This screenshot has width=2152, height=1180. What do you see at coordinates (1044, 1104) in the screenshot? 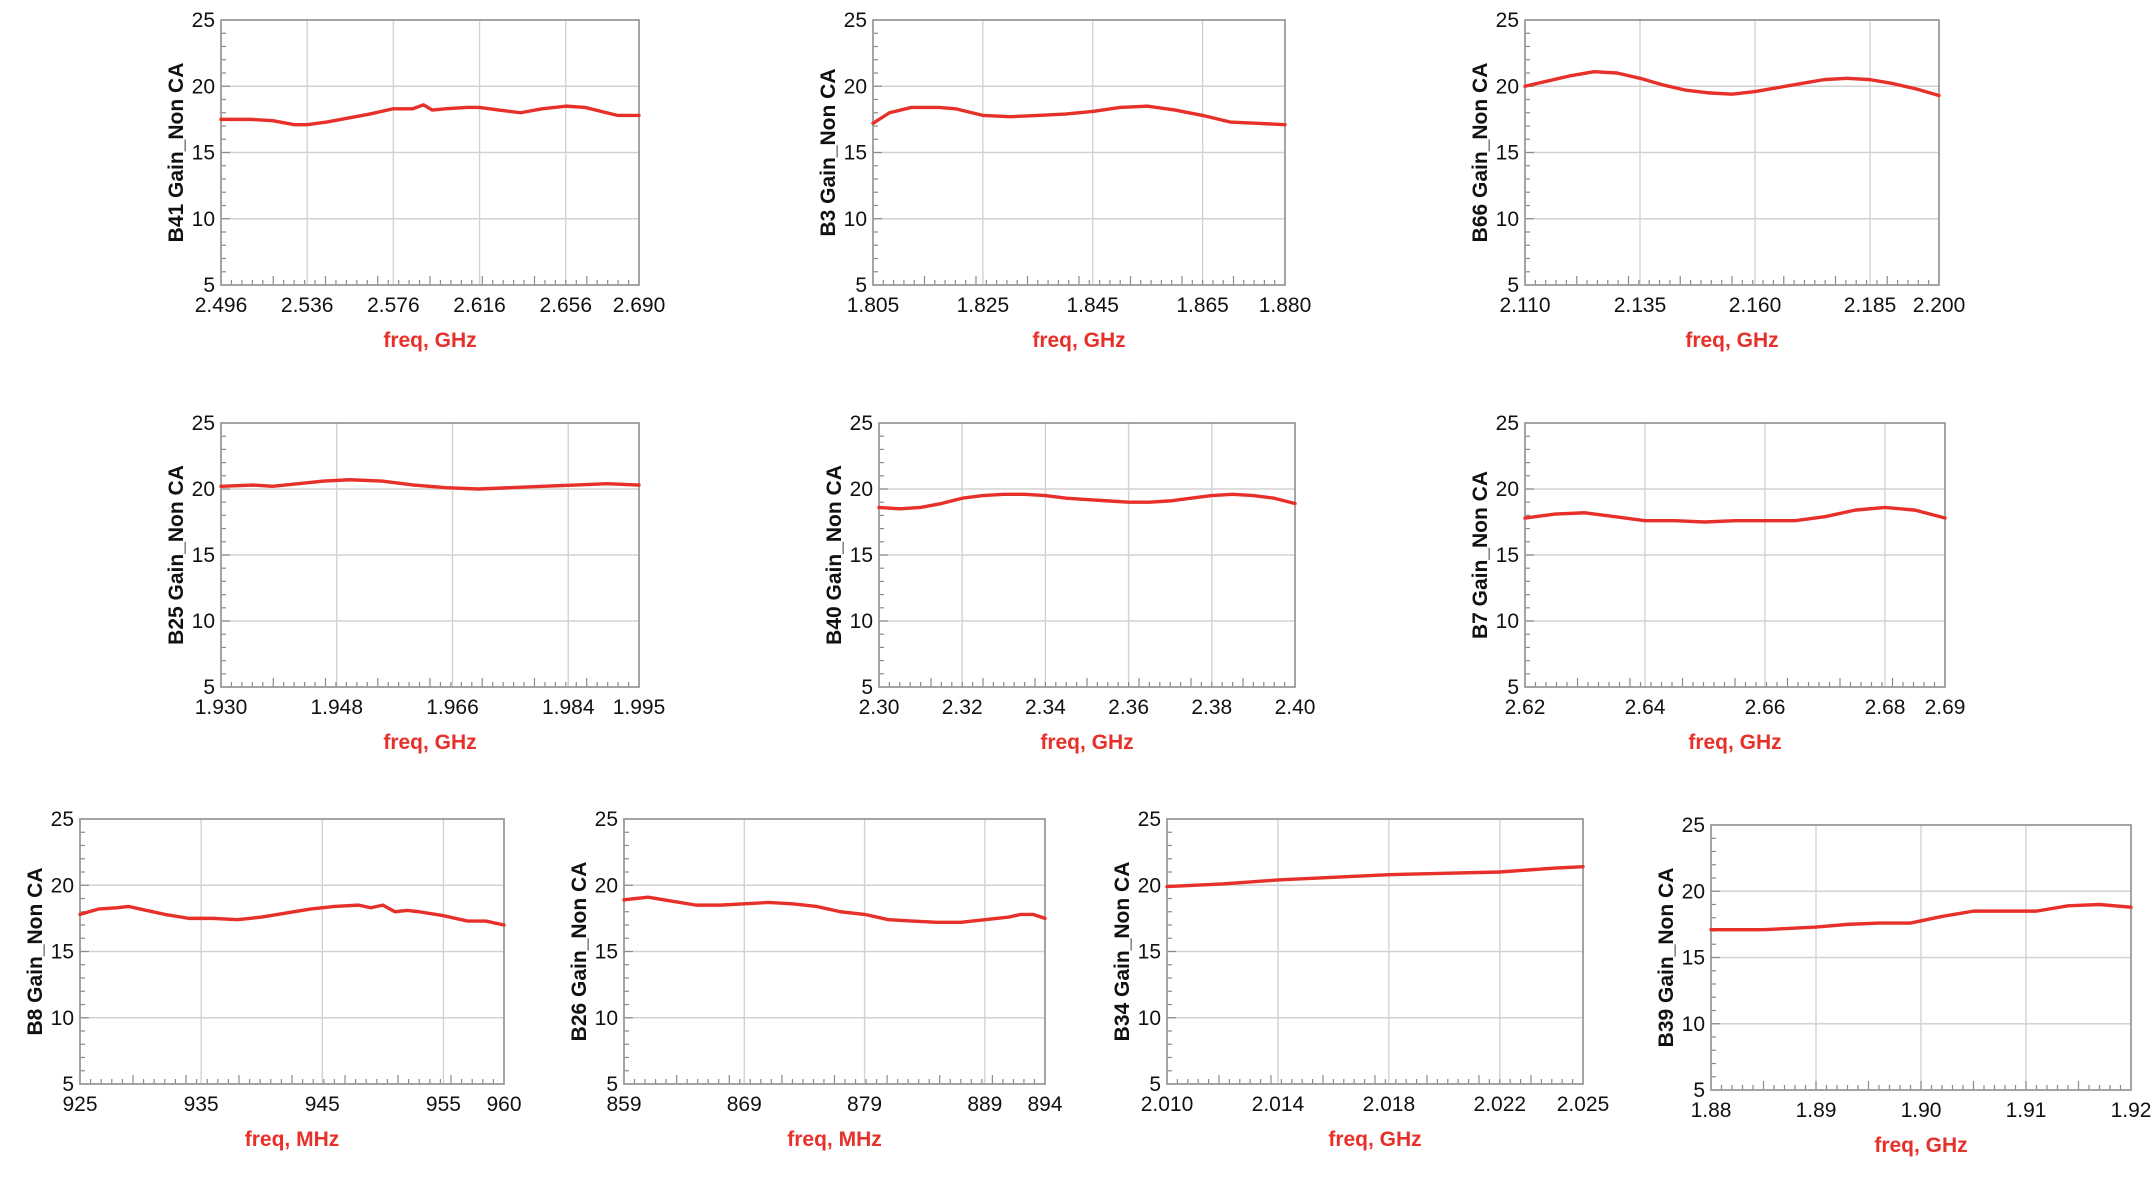
I see `x-tick-label: 894` at bounding box center [1044, 1104].